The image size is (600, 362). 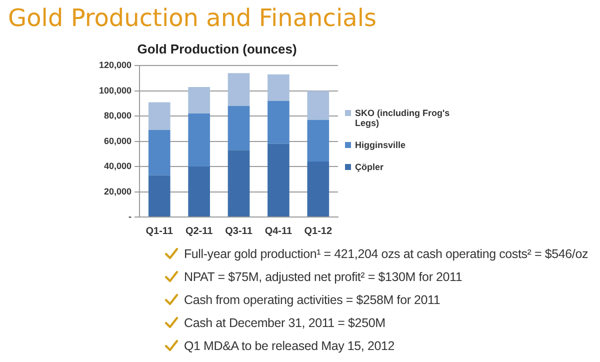 I want to click on y-tick-label: 120,000, so click(x=115, y=65).